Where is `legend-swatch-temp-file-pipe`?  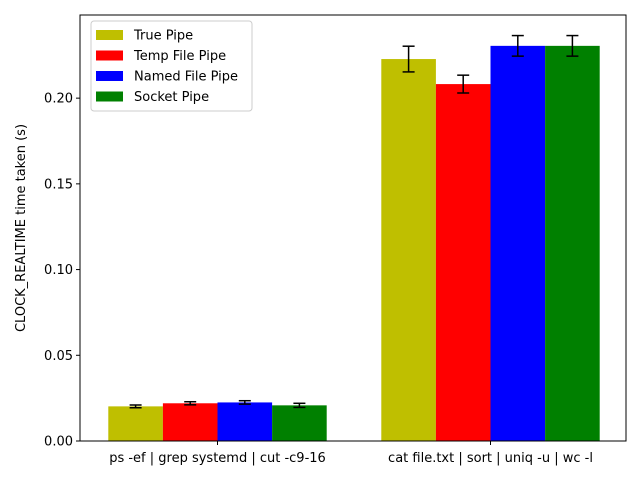
legend-swatch-temp-file-pipe is located at coordinates (109, 55).